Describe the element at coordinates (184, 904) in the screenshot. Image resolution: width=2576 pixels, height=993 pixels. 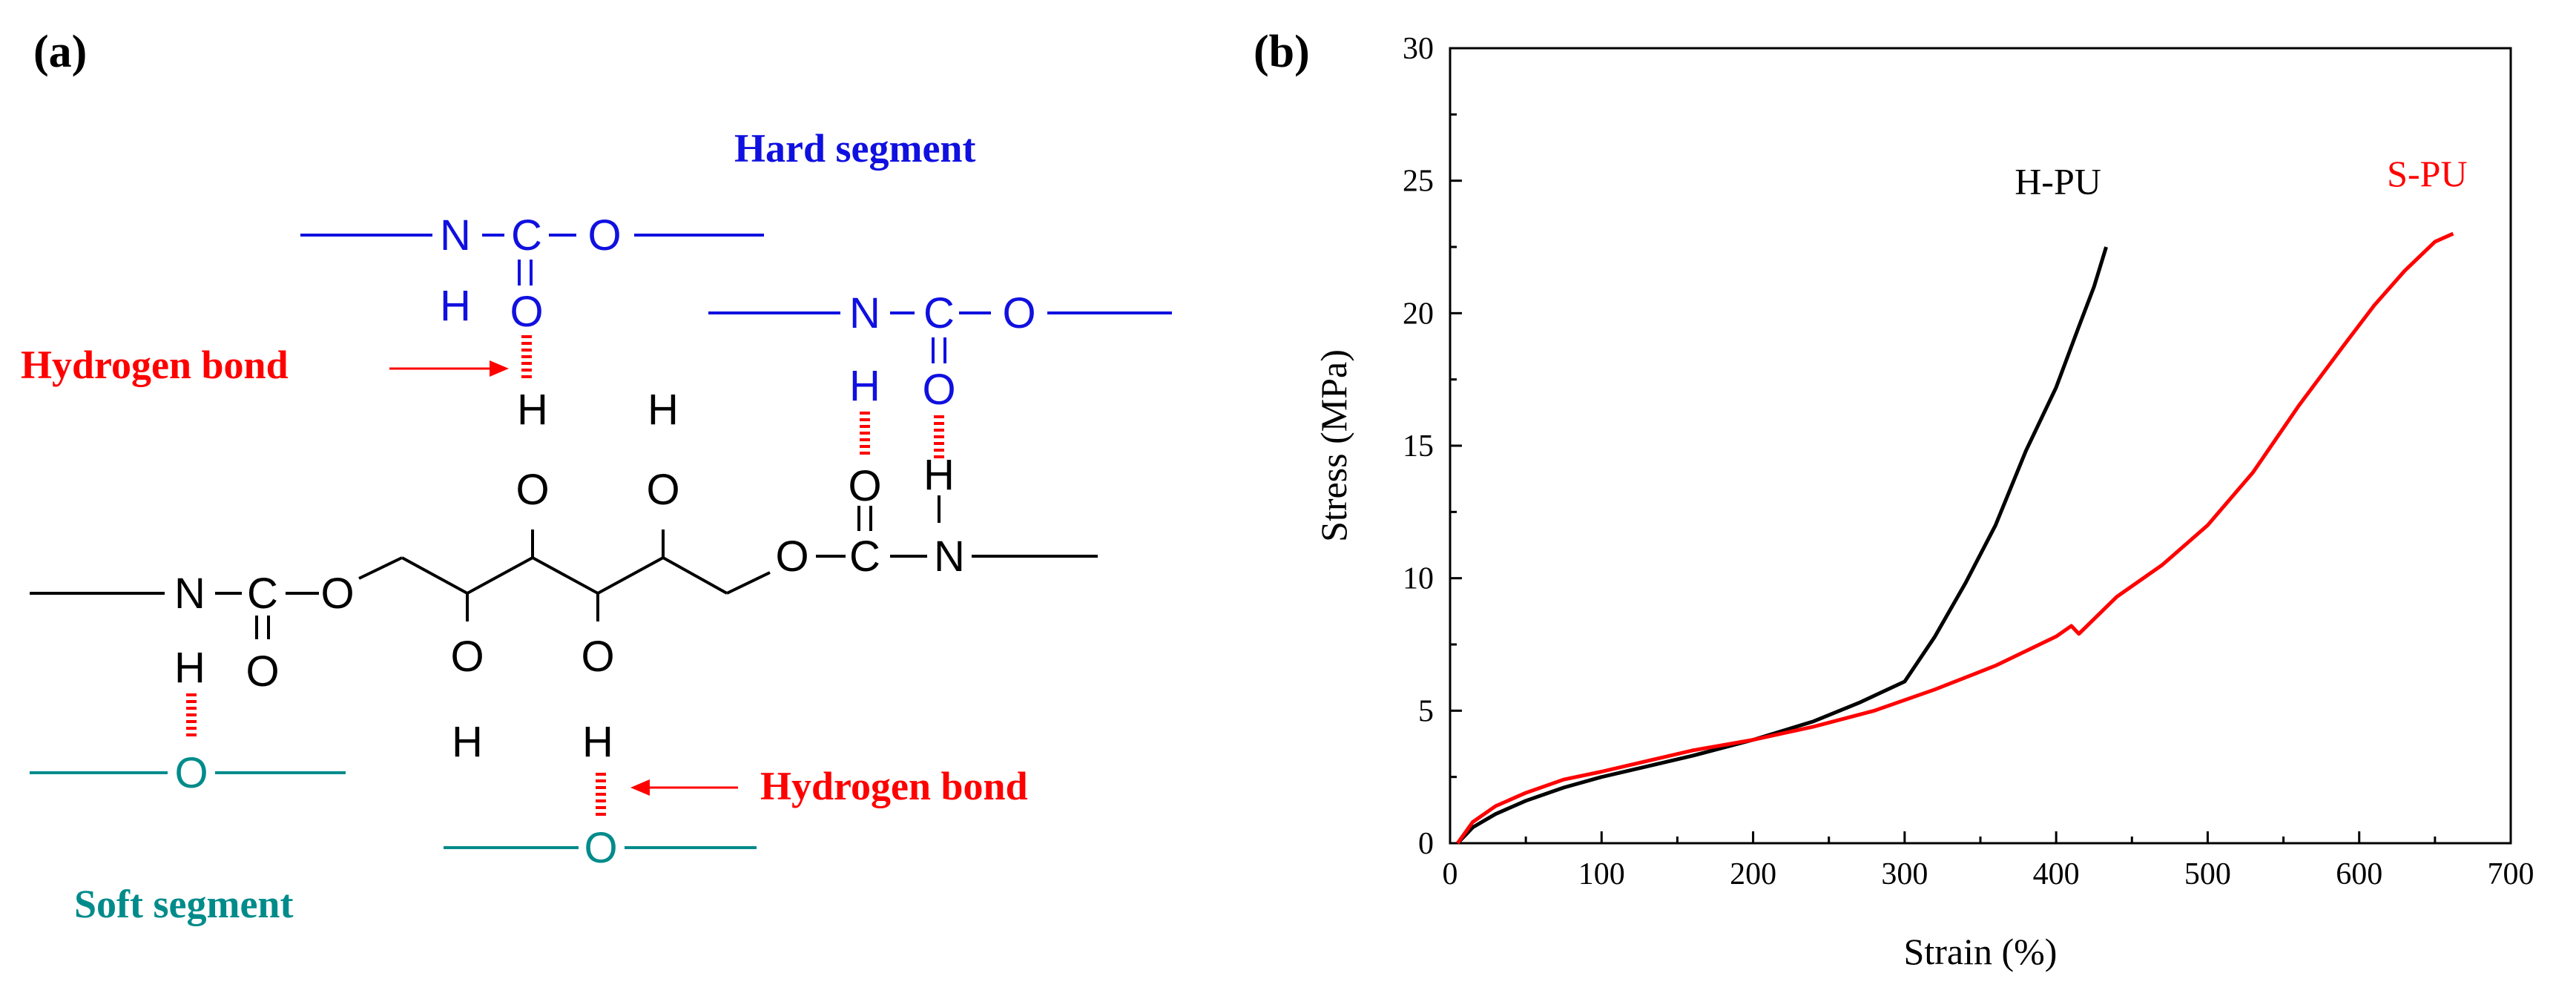
I see `soft-segment-label: Soft segment` at that location.